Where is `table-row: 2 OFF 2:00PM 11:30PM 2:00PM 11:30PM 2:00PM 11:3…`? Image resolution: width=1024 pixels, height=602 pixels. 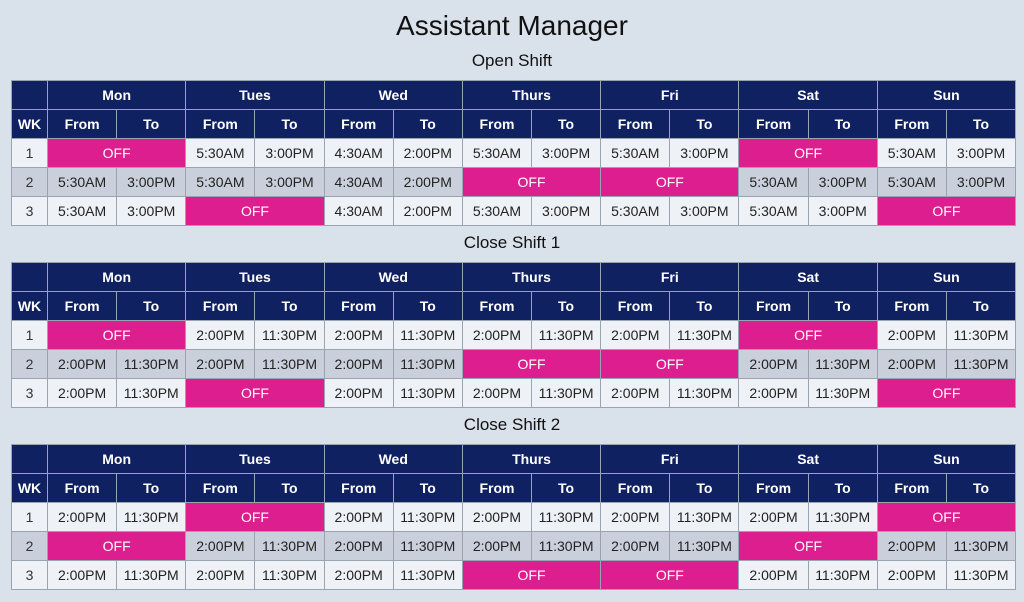
table-row: 2 OFF 2:00PM 11:30PM 2:00PM 11:30PM 2:00PM 11:3… is located at coordinates (514, 546).